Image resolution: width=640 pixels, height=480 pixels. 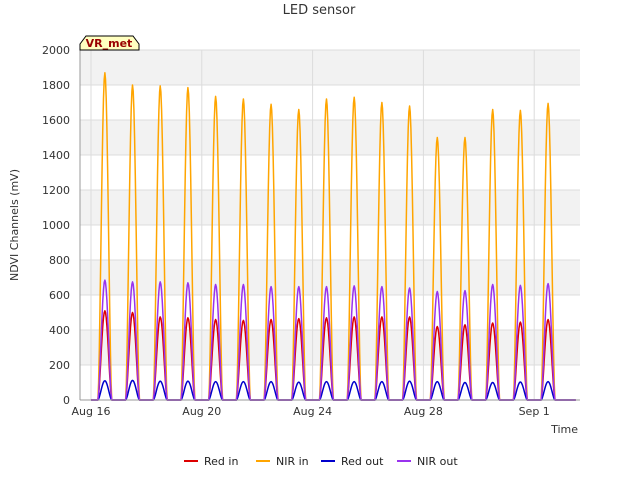 What do you see at coordinates (59, 330) in the screenshot?
I see `y-tick-label: 400` at bounding box center [59, 330].